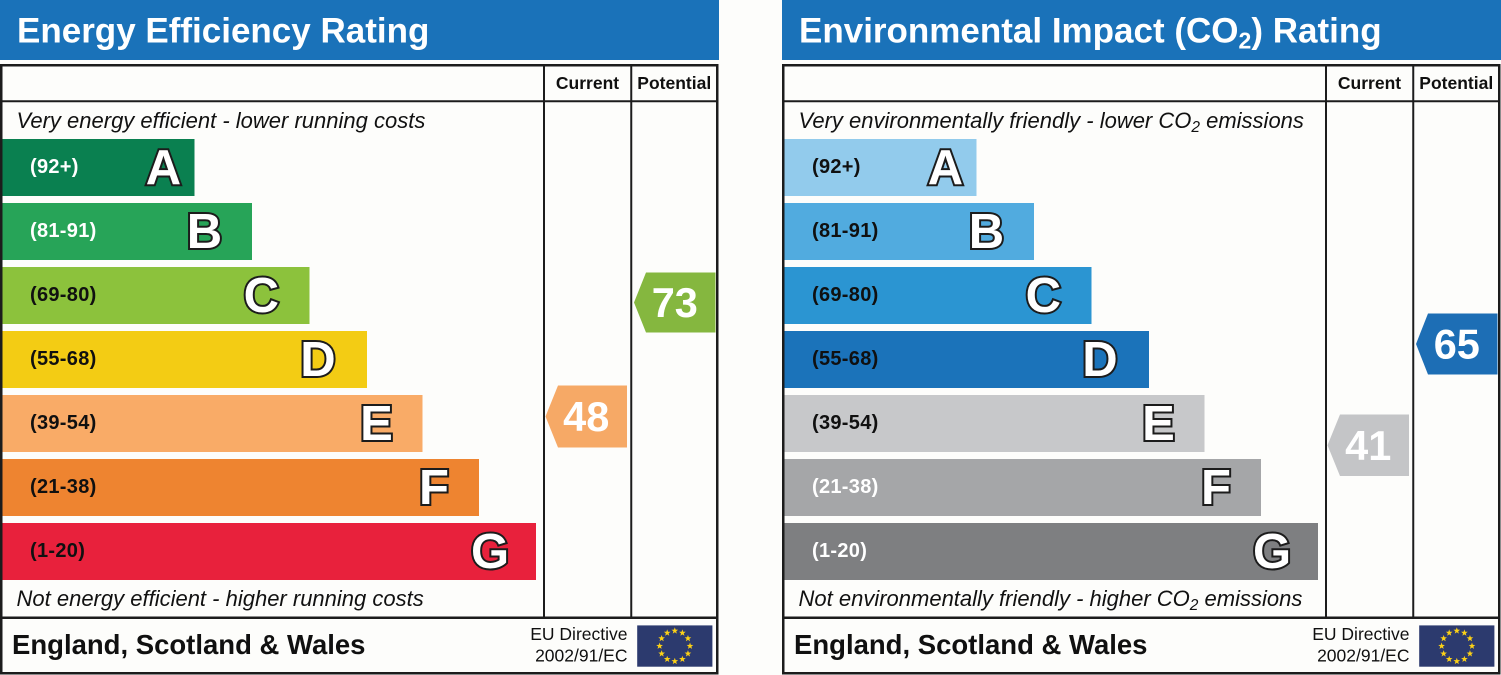 This screenshot has height=675, width=1501. I want to click on svg-text:Environmental Impact (CO2) Rat: Environmental Impact (CO2) Rating, so click(1090, 33).